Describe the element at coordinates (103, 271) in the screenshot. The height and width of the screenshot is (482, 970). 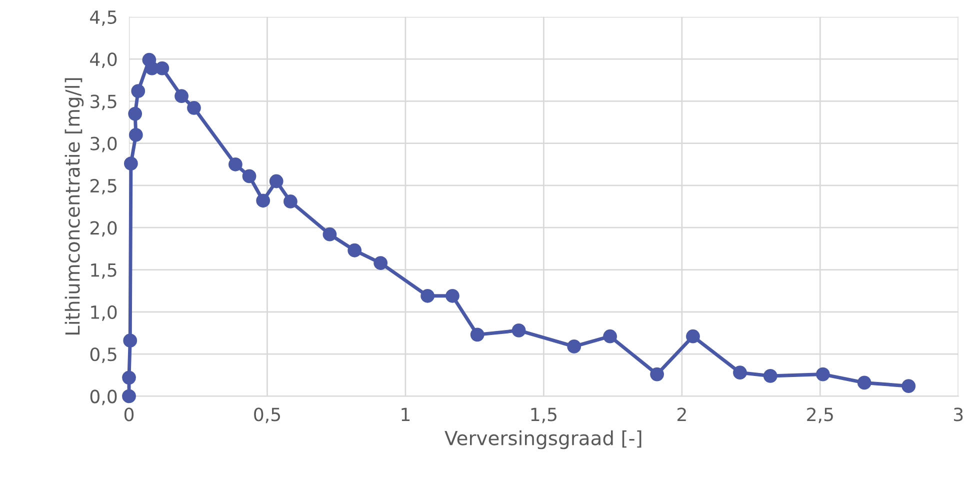
I see `y-tick-label: 1,5` at that location.